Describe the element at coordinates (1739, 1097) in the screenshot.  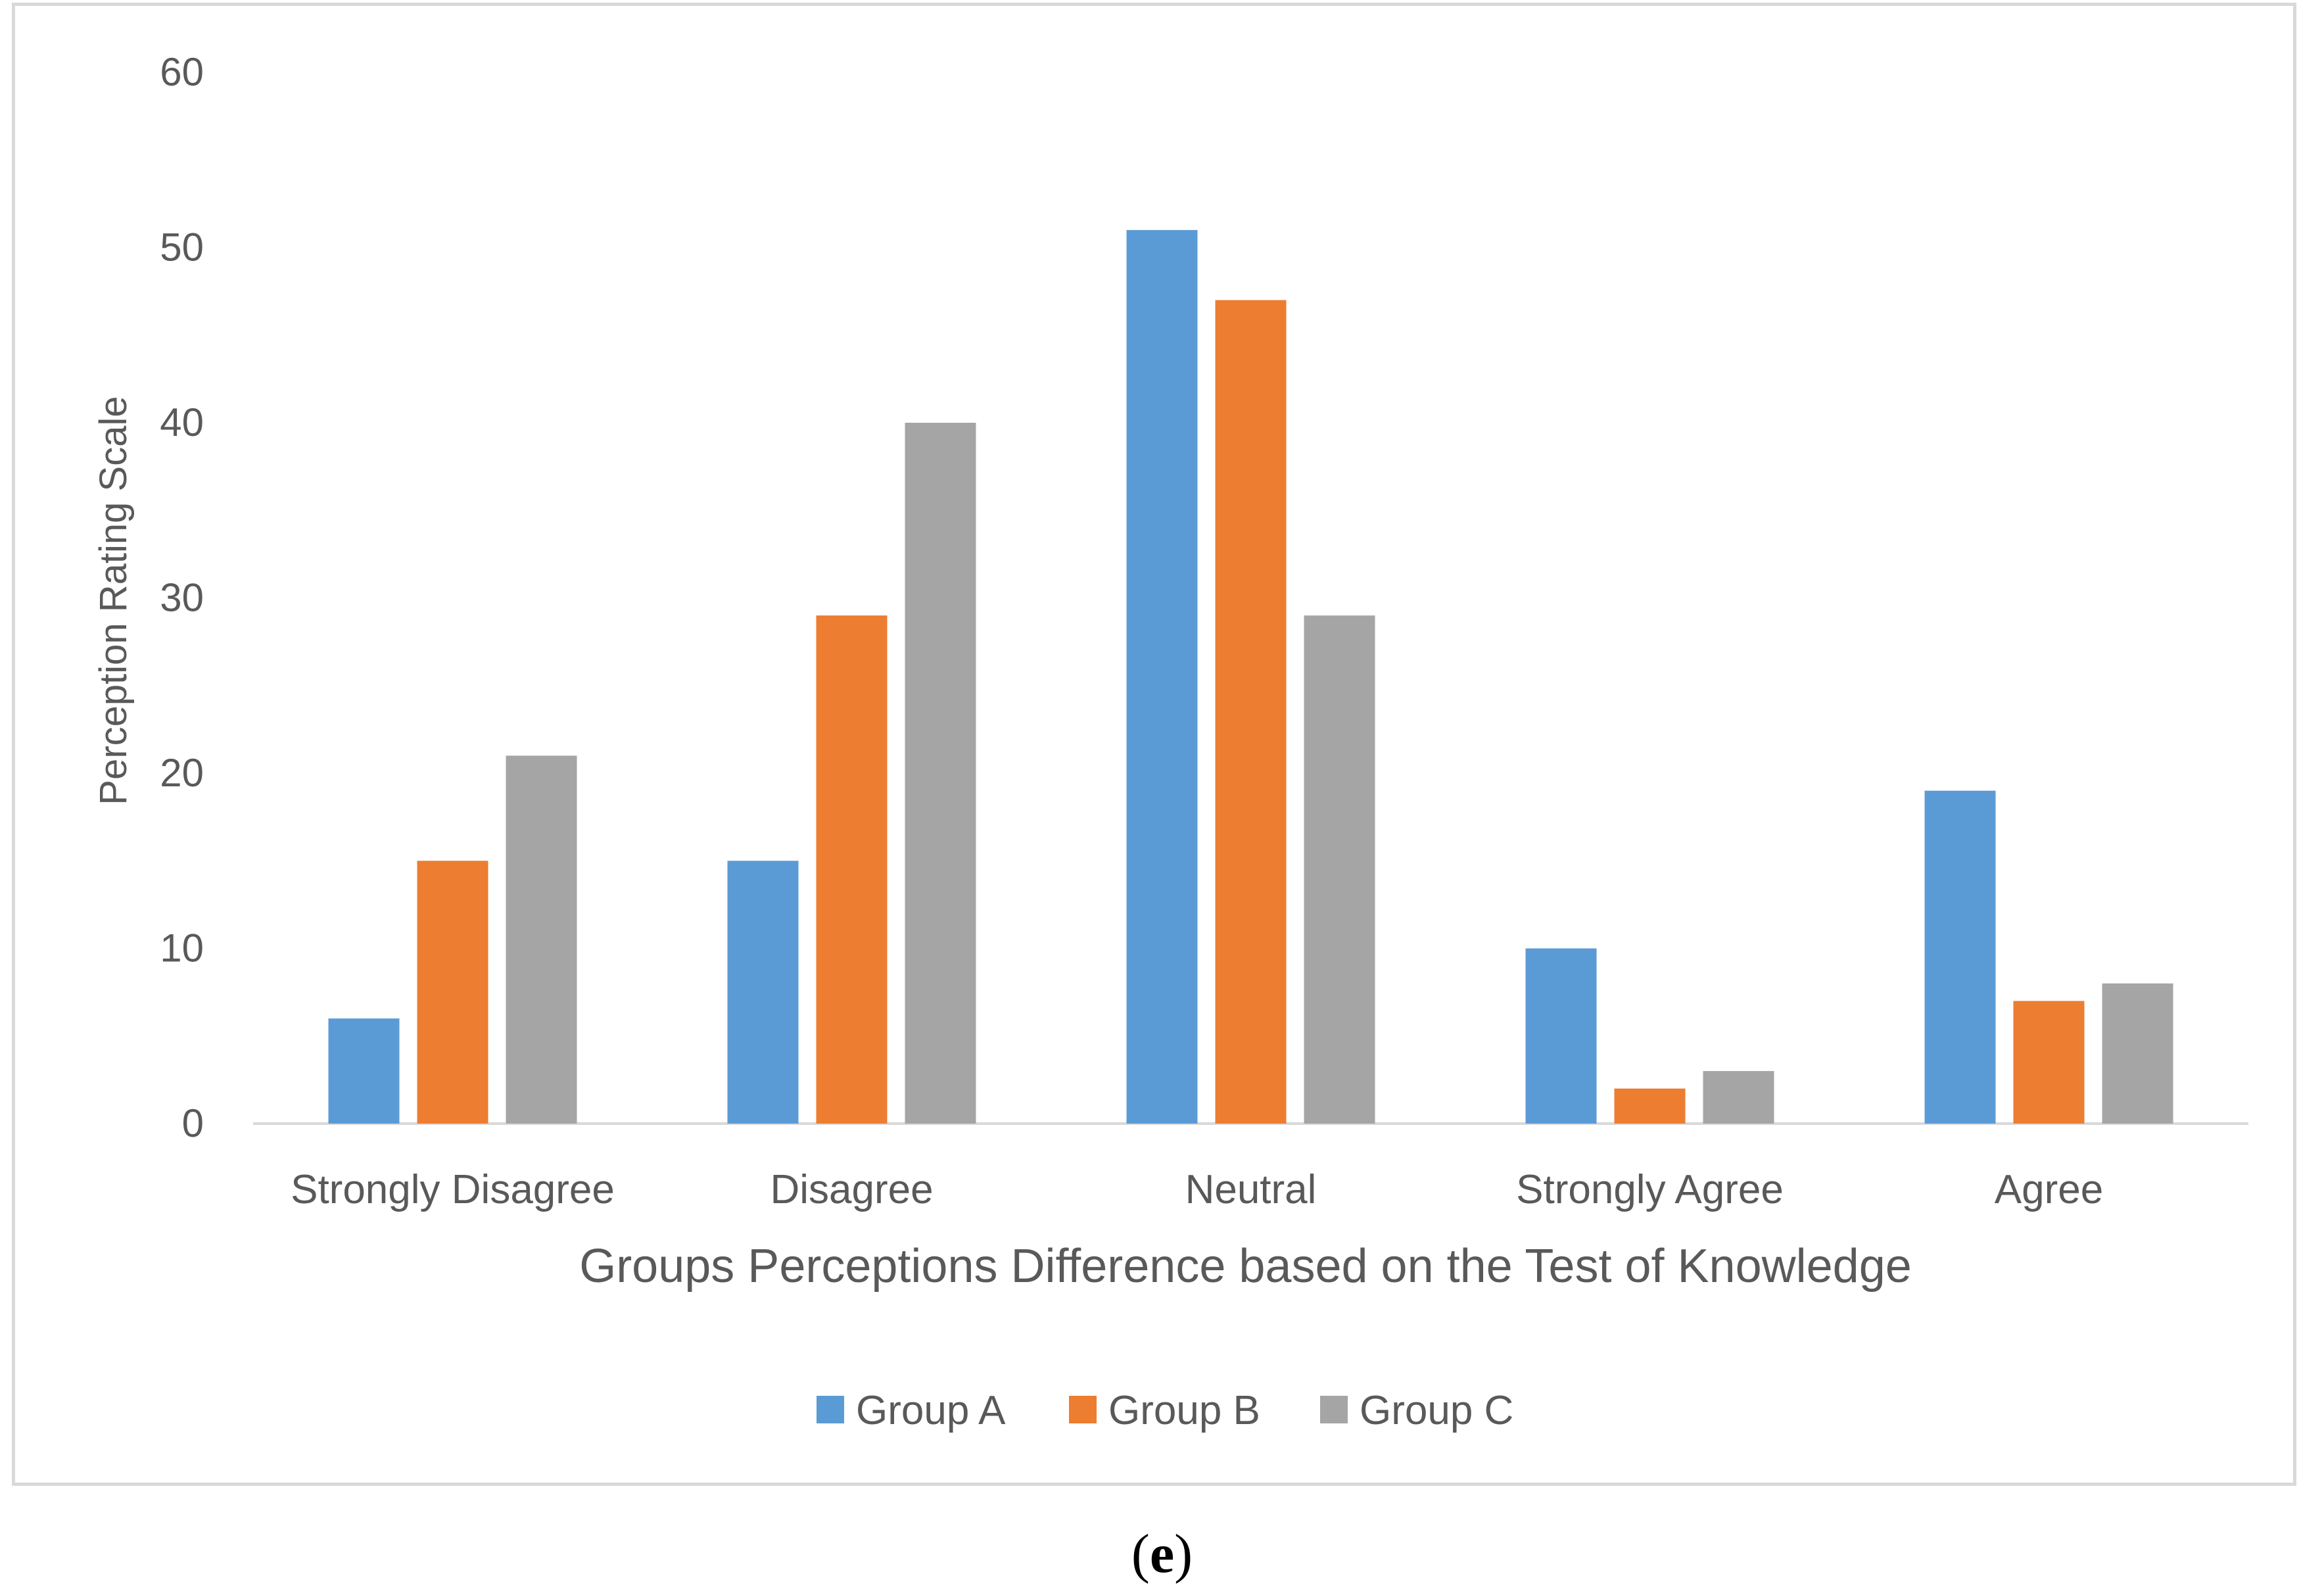
I see `bar-group-c-strongly-agree` at that location.